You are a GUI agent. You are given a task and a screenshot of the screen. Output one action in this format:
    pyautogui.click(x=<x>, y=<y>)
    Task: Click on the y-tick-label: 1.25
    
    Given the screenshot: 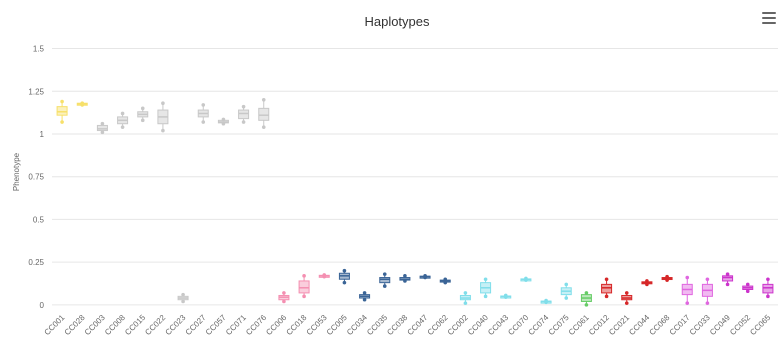 What is the action you would take?
    pyautogui.click(x=36, y=91)
    